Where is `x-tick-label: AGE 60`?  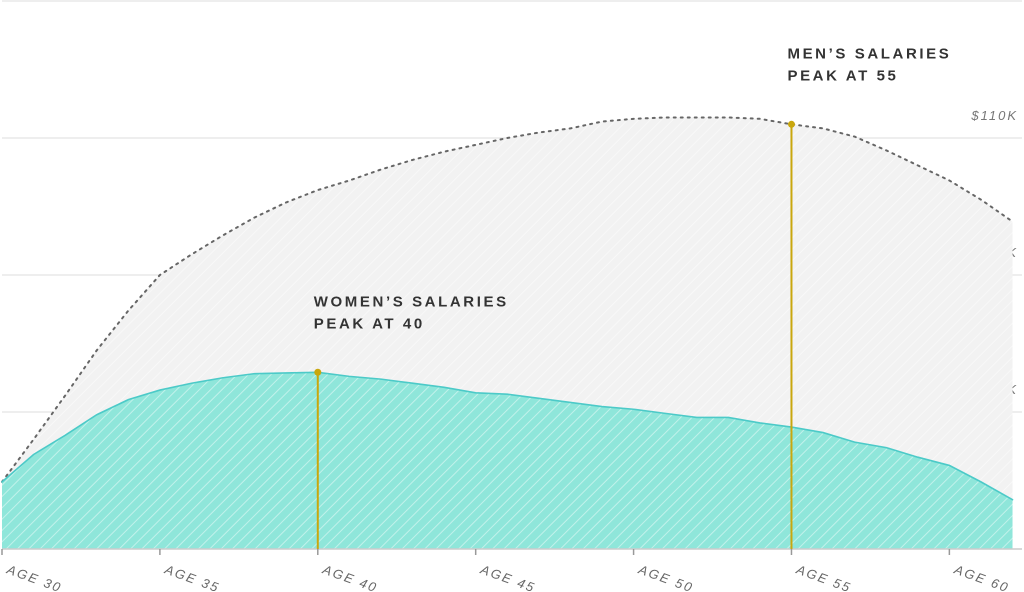 x-tick-label: AGE 60 is located at coordinates (981, 576).